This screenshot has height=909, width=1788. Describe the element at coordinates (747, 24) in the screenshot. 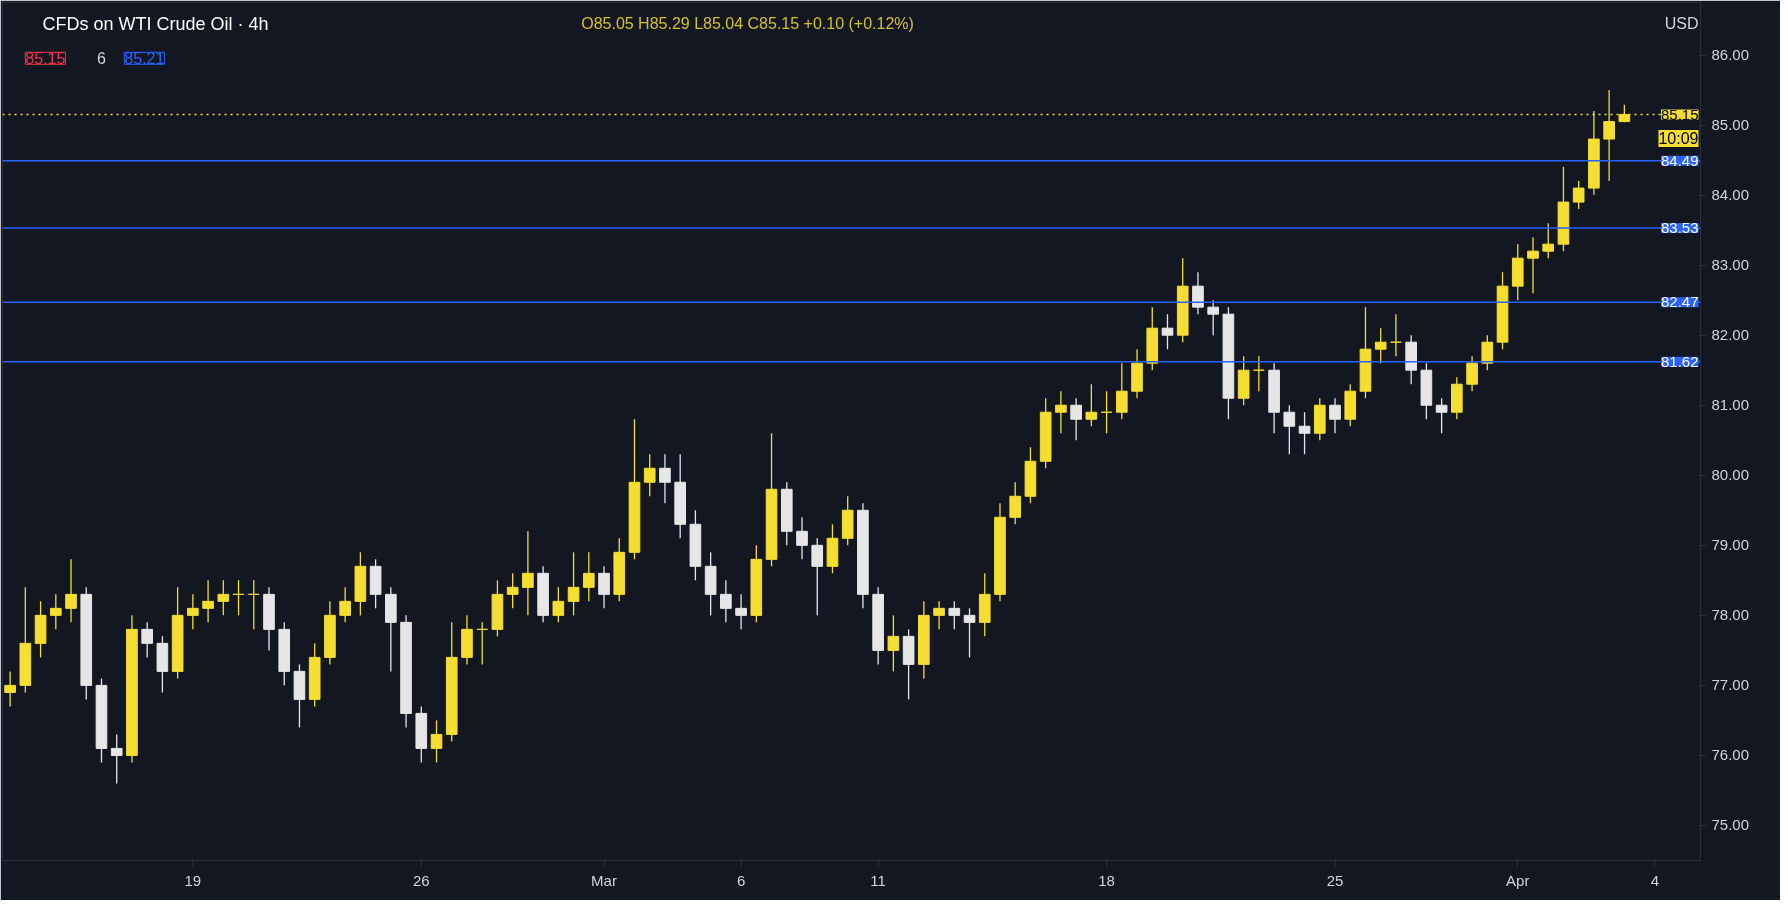

I see `annotation: O85.05 H85.29 L85.04 C85.15 +0.10 (+0.12%)` at that location.